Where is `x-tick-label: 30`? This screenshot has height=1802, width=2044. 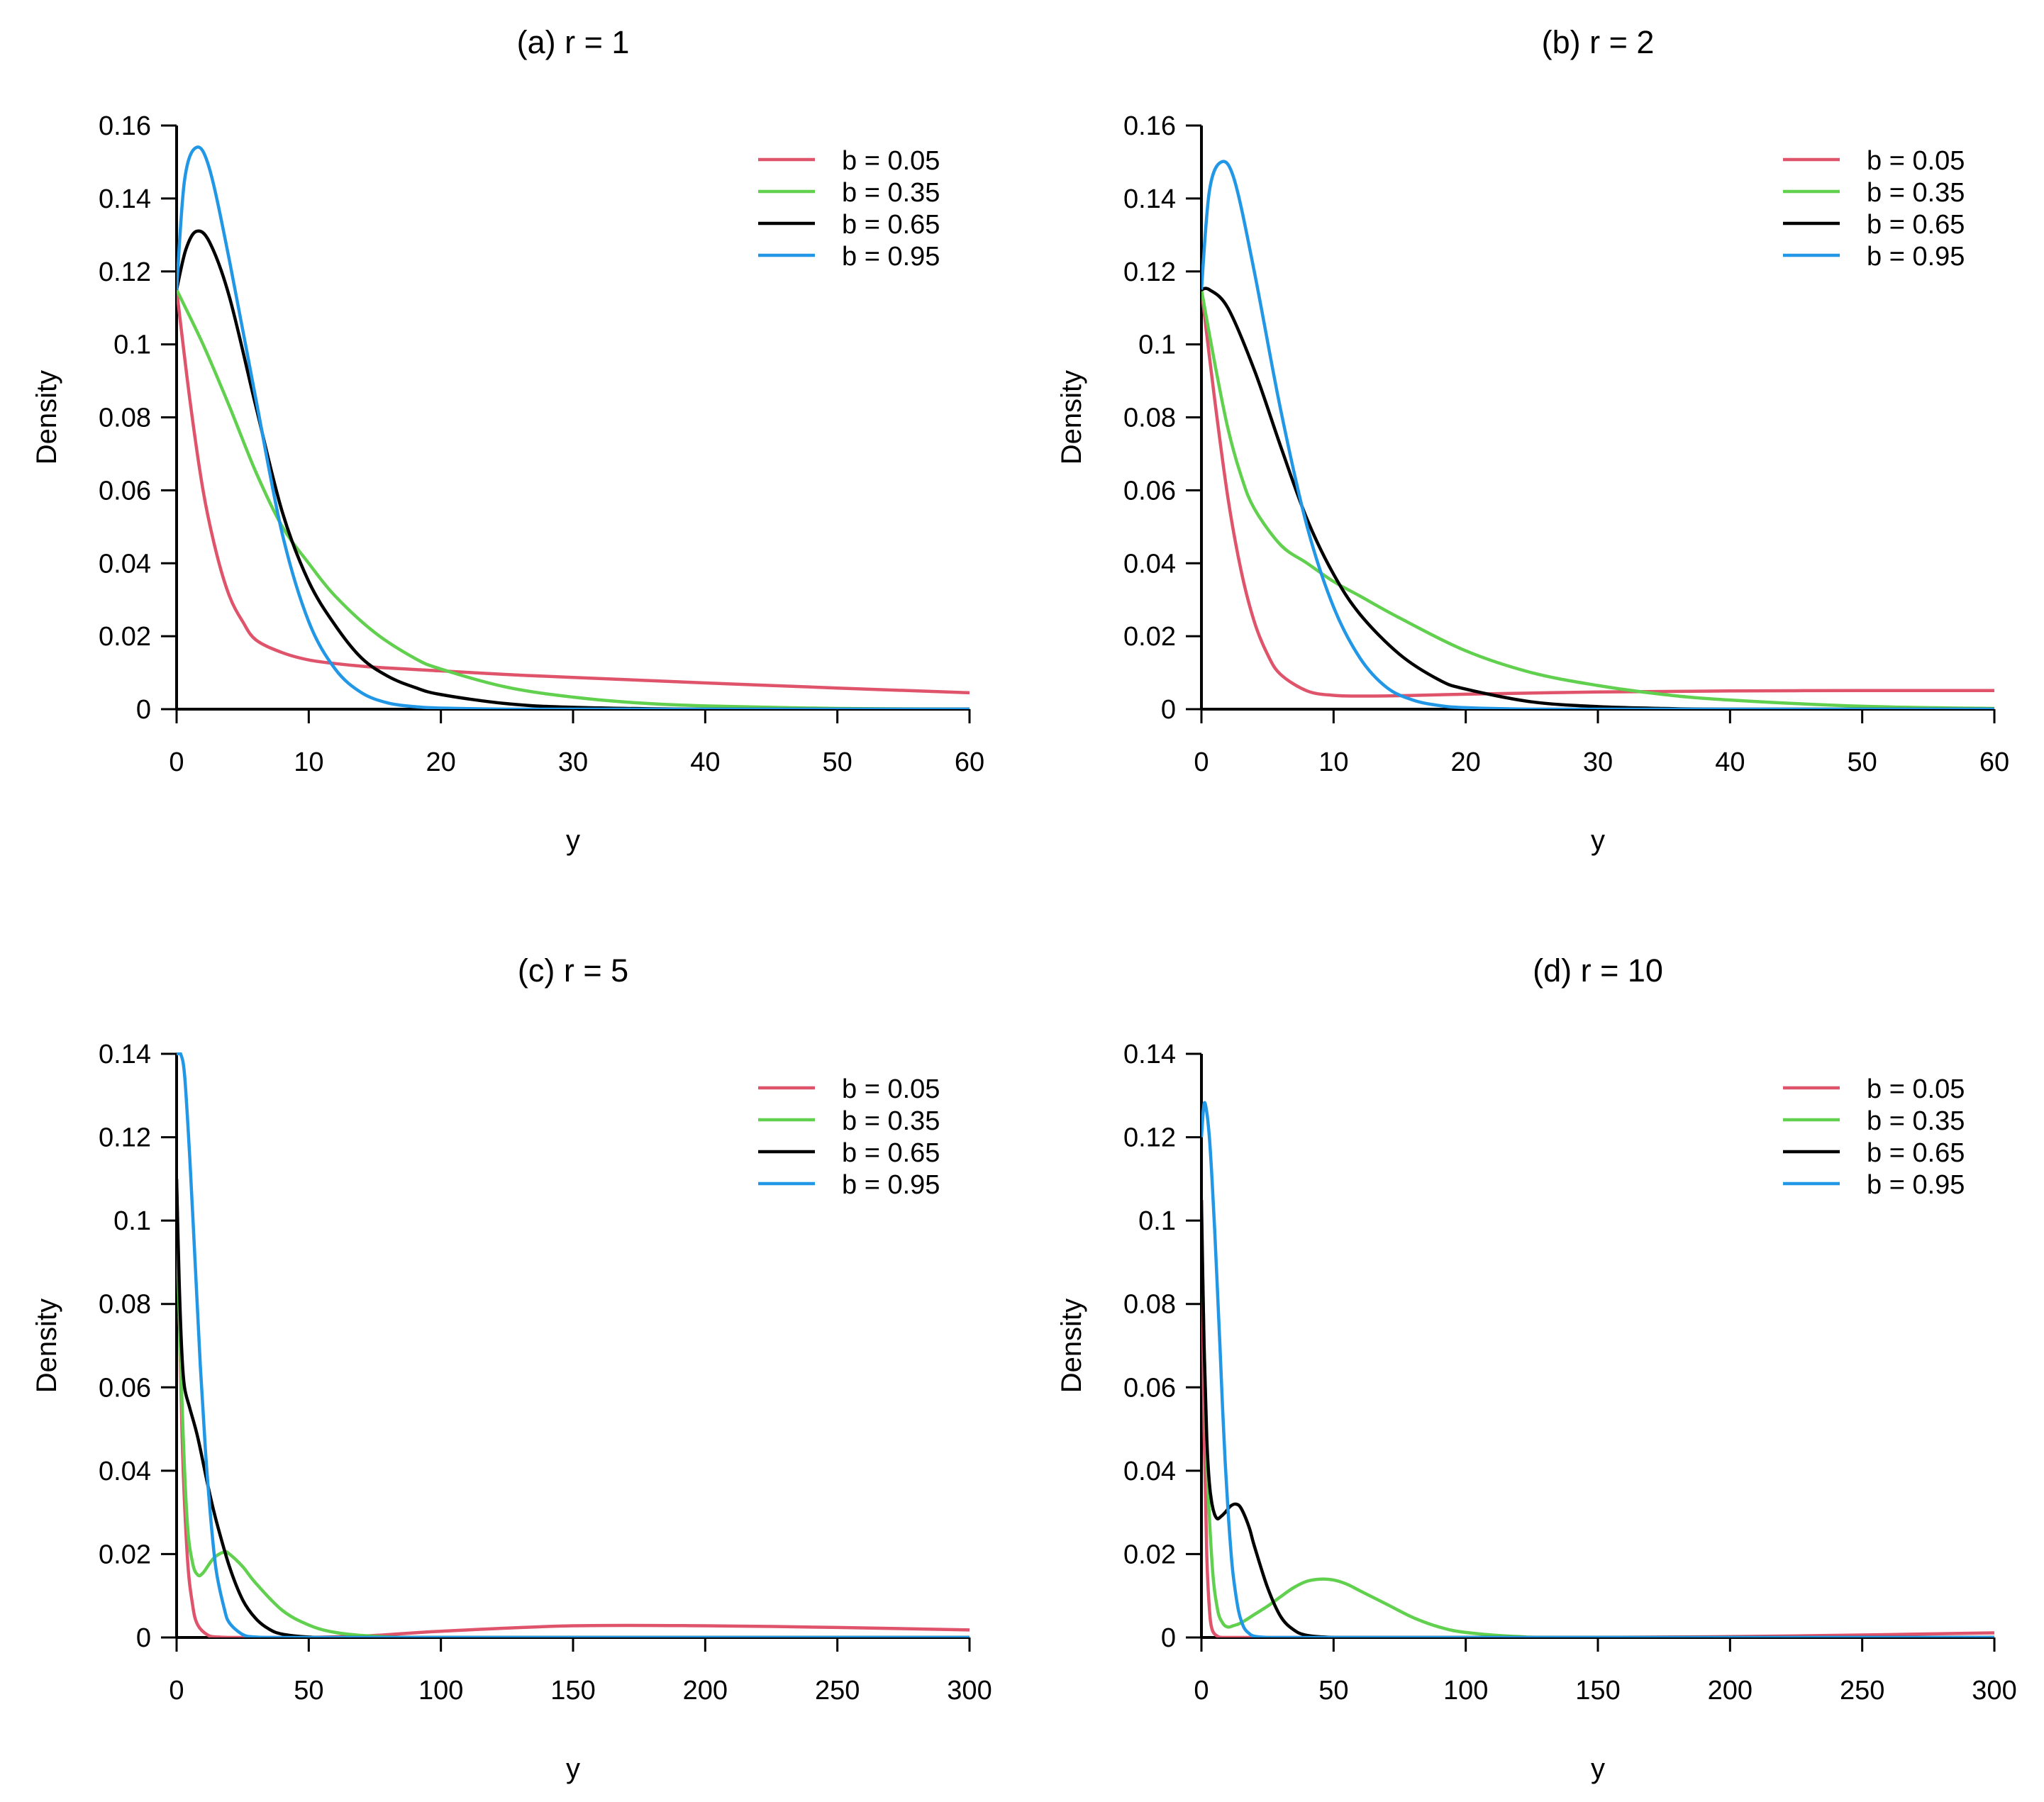 x-tick-label: 30 is located at coordinates (1598, 762).